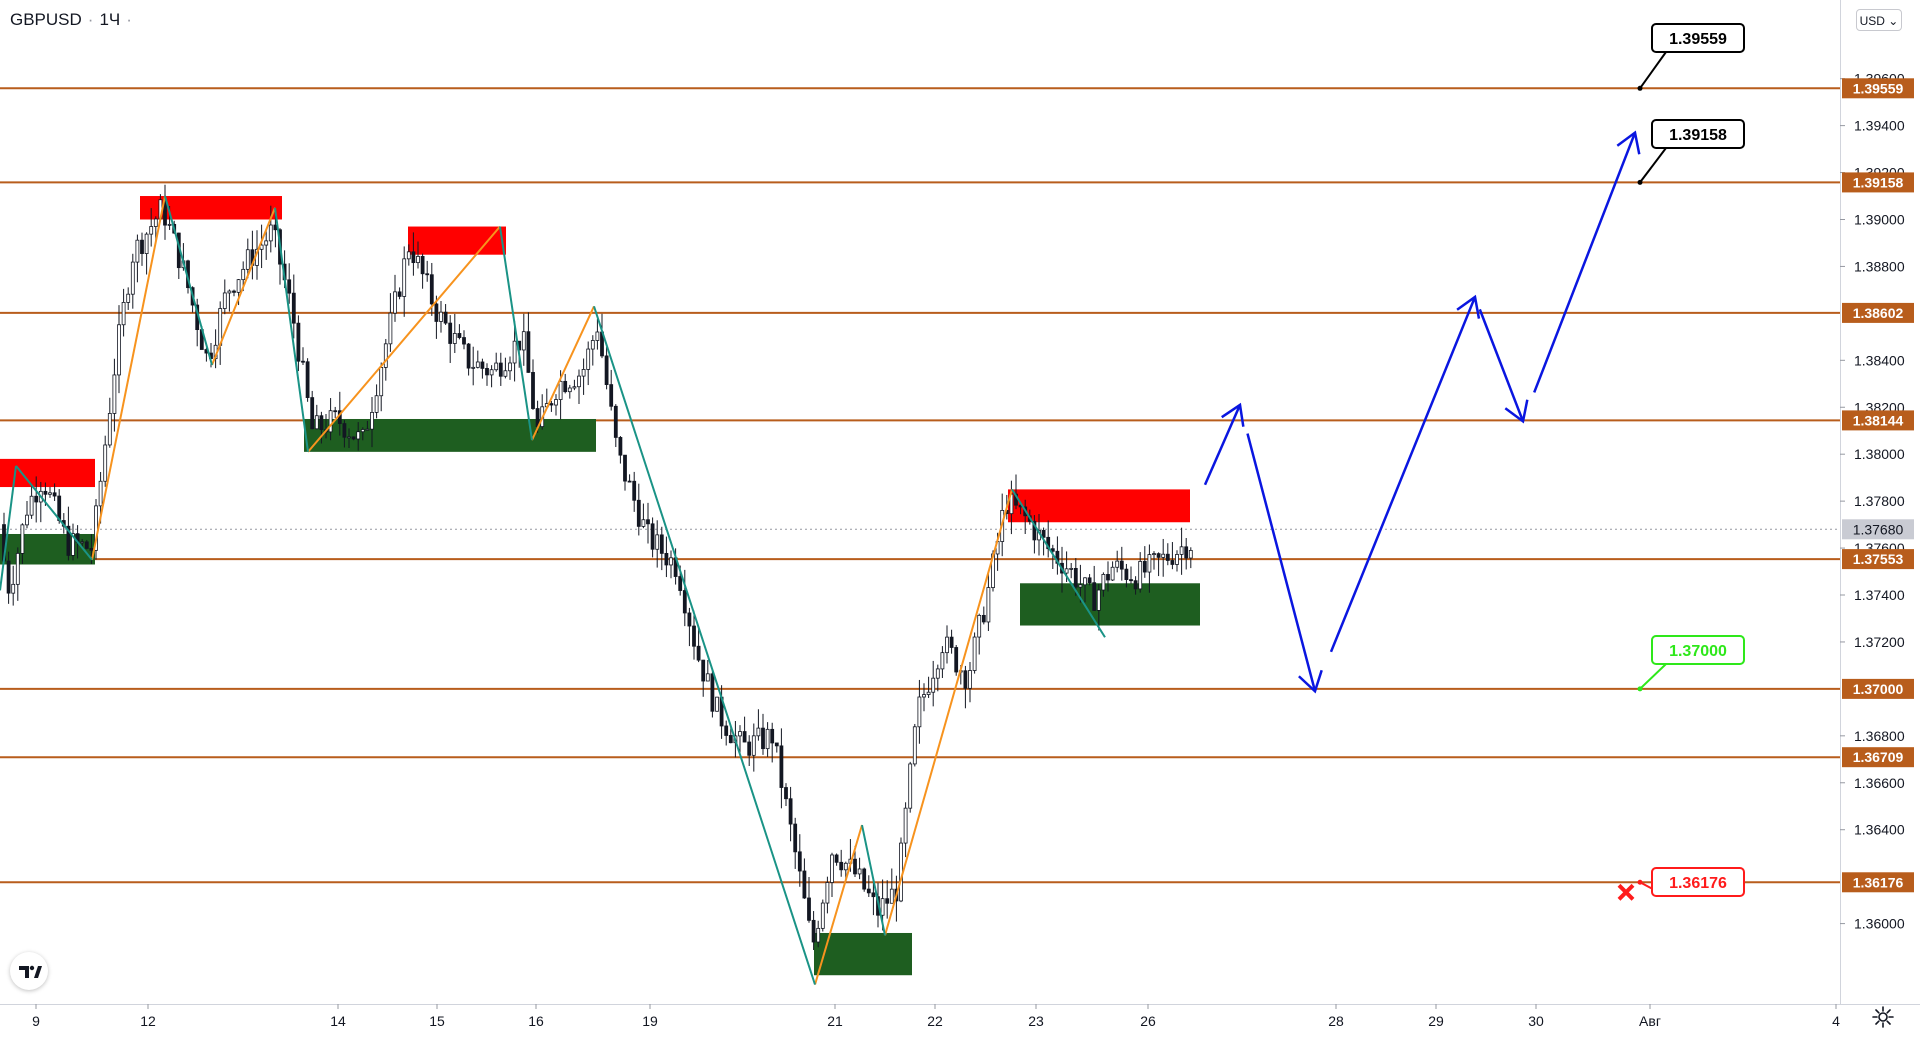 Image resolution: width=1920 pixels, height=1044 pixels. Describe the element at coordinates (1878, 313) in the screenshot. I see `level-tag-label: 1.38602` at that location.